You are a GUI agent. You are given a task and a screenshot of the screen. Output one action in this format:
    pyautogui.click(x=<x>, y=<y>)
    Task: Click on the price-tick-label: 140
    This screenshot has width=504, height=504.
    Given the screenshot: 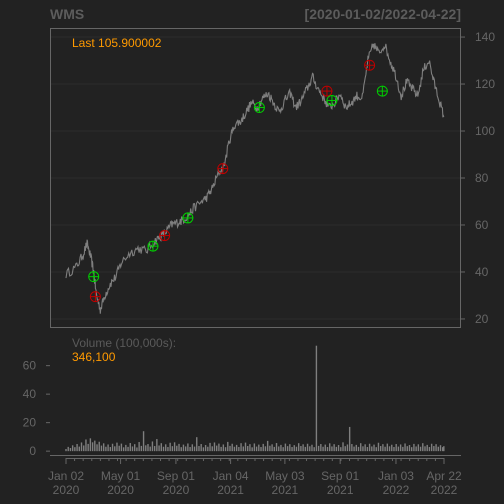 What is the action you would take?
    pyautogui.click(x=485, y=37)
    